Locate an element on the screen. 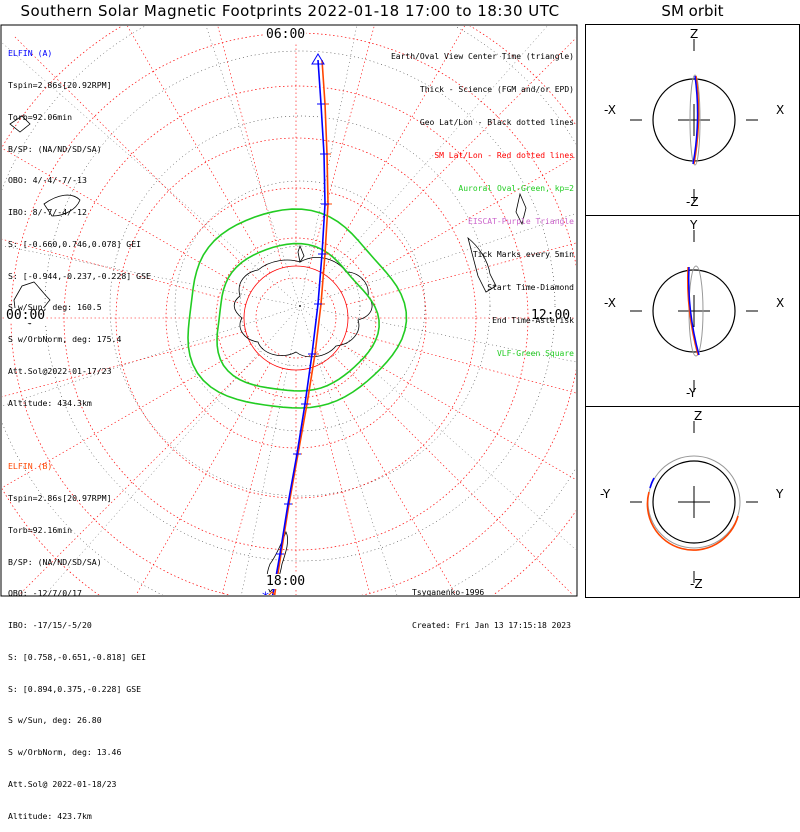 The image size is (800, 832). elfin-b-track is located at coordinates (301, 327).